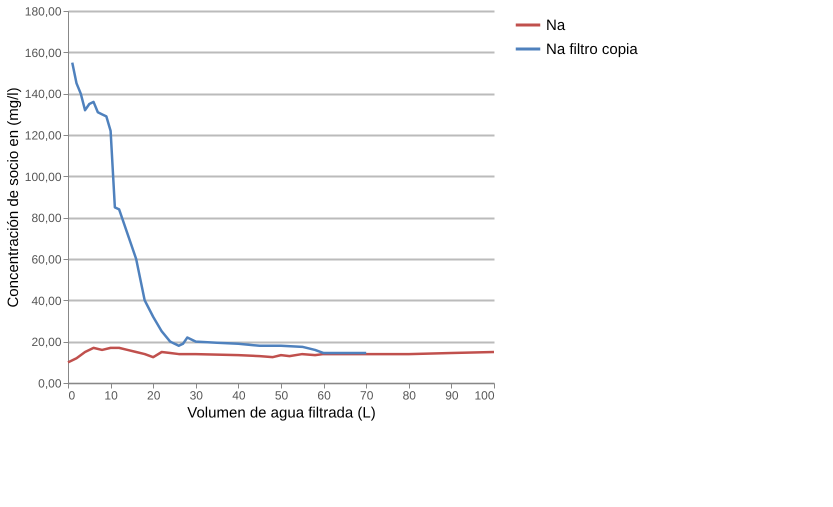 The height and width of the screenshot is (507, 833). What do you see at coordinates (409, 395) in the screenshot?
I see `x-tick-label: 80` at bounding box center [409, 395].